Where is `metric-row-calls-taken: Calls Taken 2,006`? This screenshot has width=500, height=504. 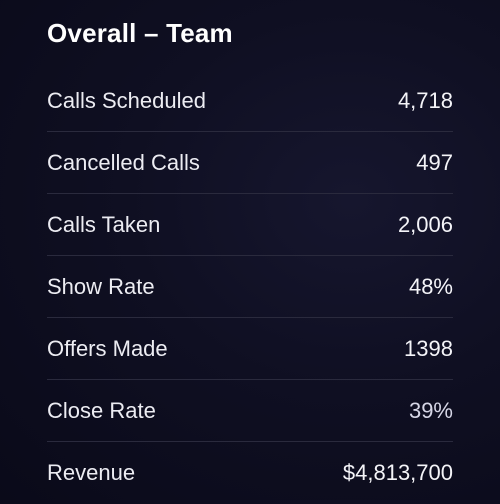
metric-row-calls-taken: Calls Taken 2,006 is located at coordinates (250, 225).